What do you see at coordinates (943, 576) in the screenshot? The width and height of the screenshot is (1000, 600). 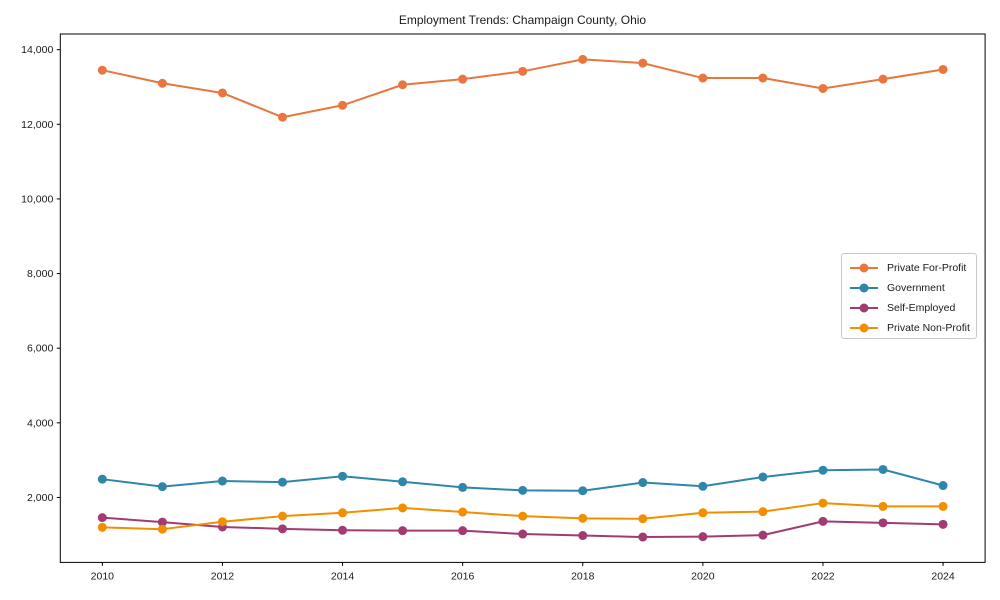 I see `x-tick-label: 2024` at bounding box center [943, 576].